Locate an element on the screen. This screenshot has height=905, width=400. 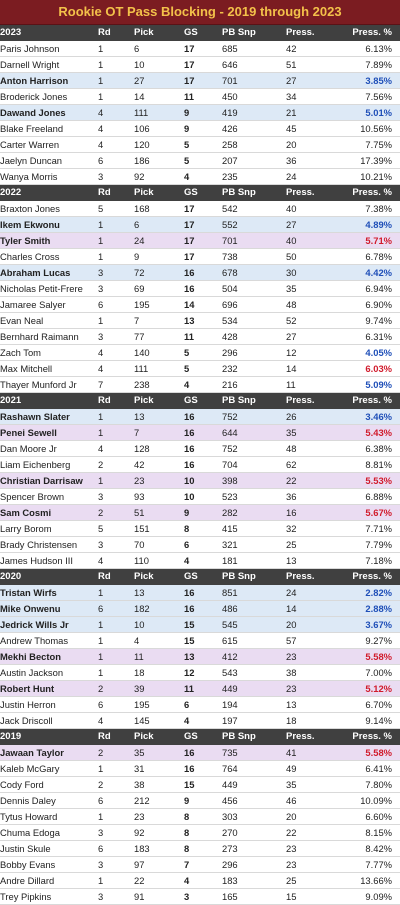
pick-cell: 93 is located at coordinates (159, 496).